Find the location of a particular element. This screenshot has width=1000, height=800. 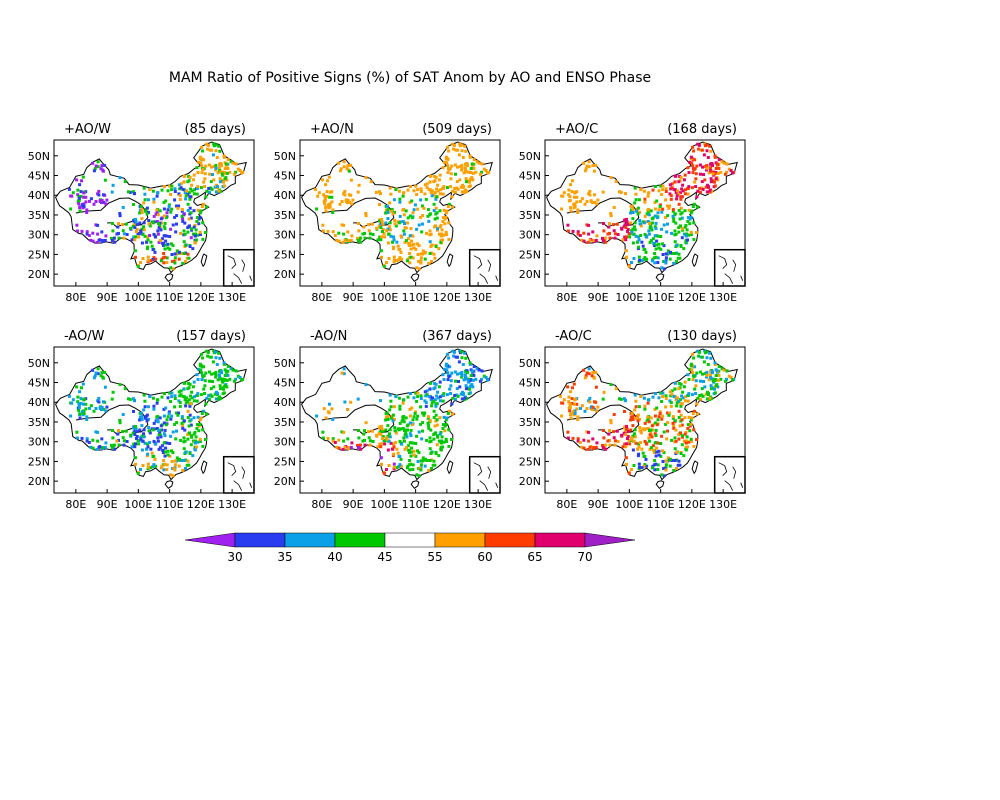

panel-label: +AO/N is located at coordinates (332, 129).